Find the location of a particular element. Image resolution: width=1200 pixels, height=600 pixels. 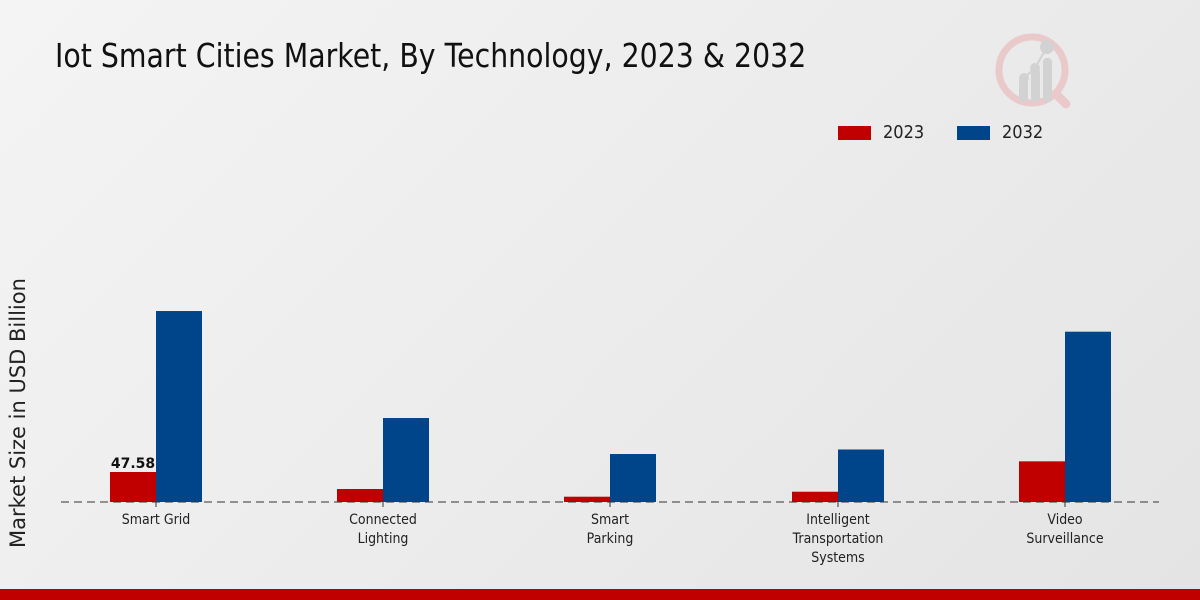

legend-swatch-2032 is located at coordinates (973, 132).